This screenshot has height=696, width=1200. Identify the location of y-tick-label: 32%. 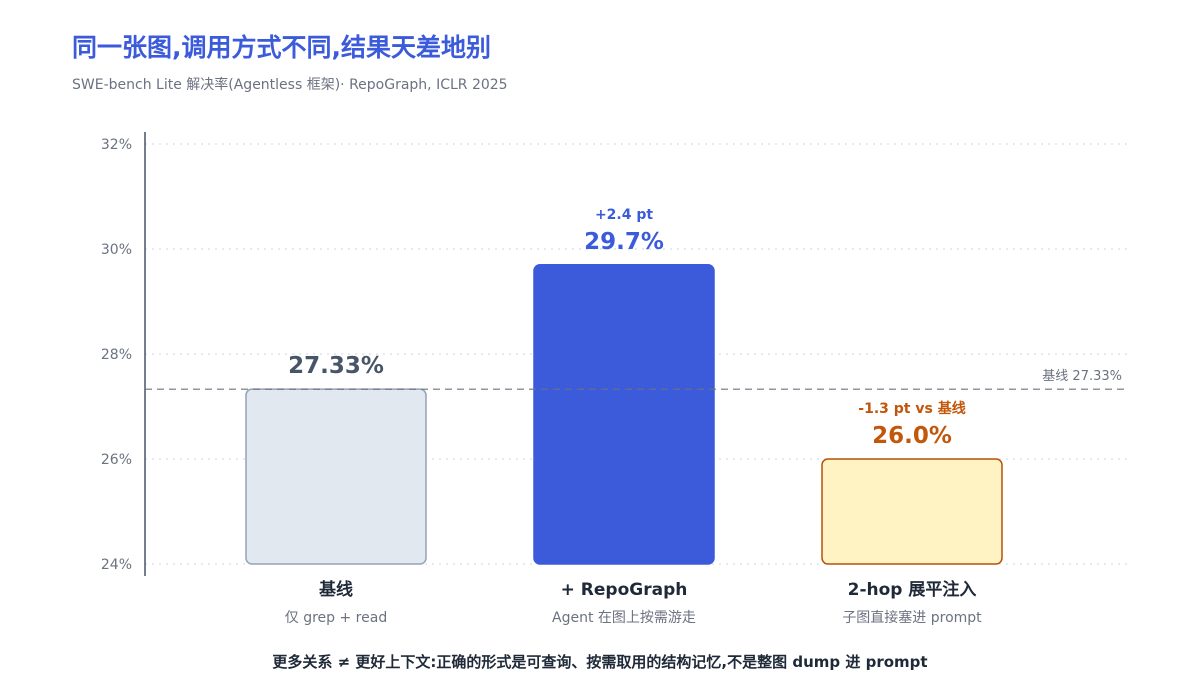
(116, 145).